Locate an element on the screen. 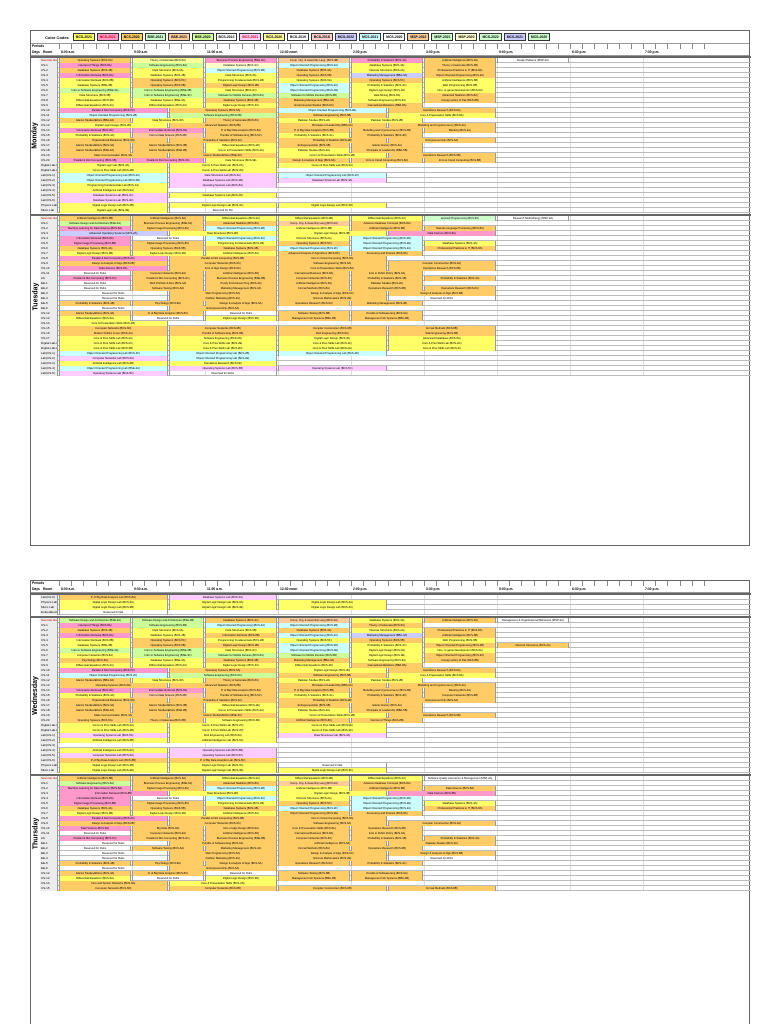 This screenshot has width=768, height=1025. room-name: CS-7 is located at coordinates (49, 95).